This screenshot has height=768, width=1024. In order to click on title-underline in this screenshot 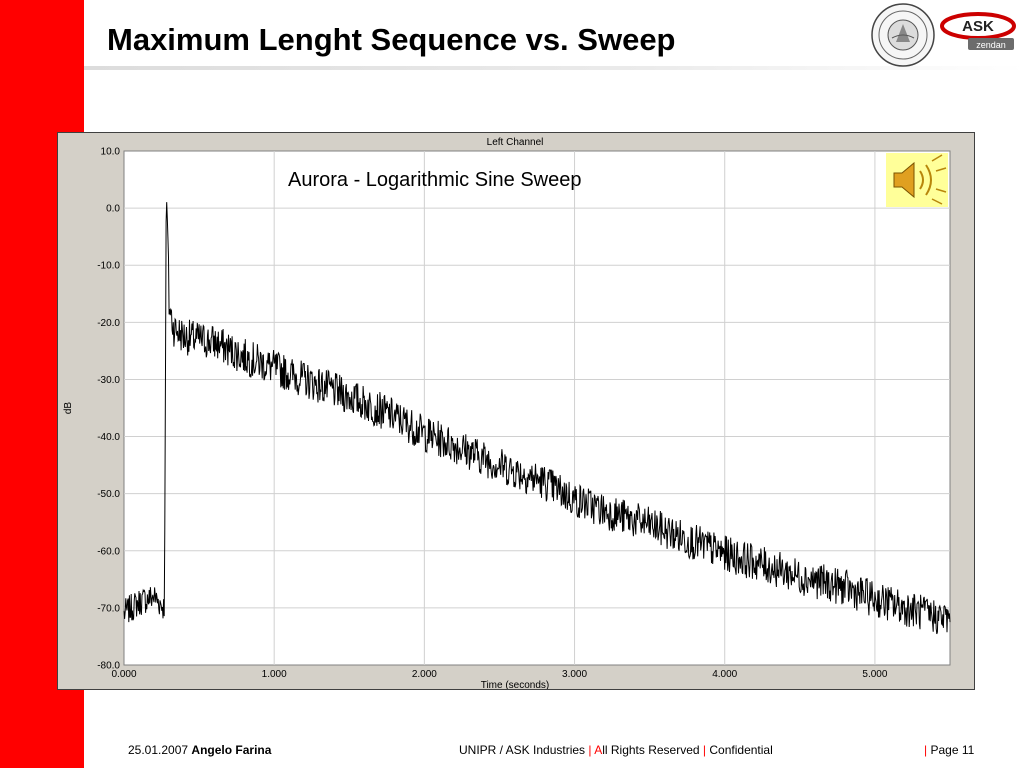, I will do `click(554, 68)`.